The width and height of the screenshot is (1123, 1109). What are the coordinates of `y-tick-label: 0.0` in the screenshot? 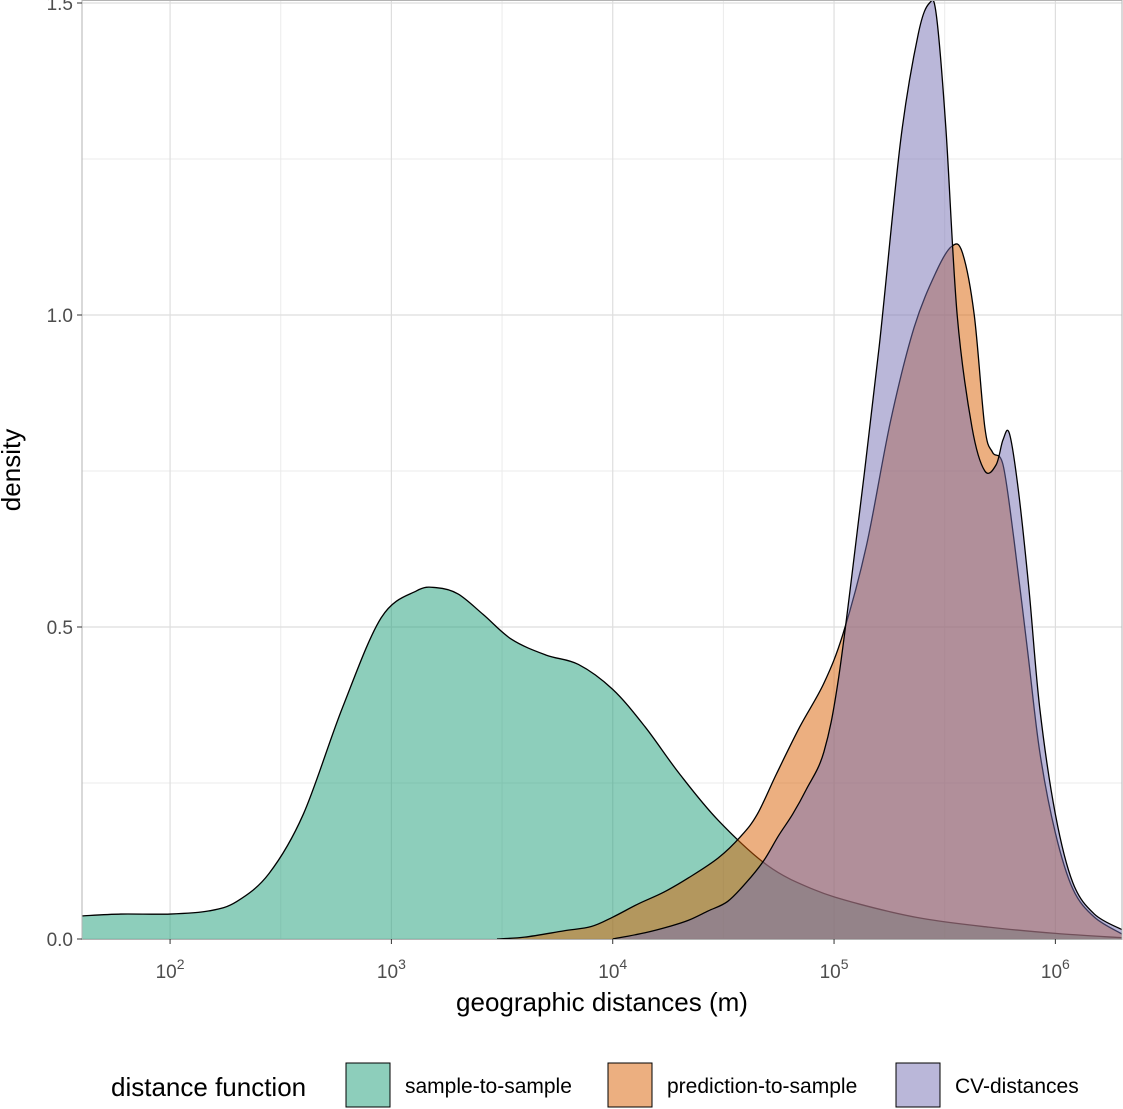 It's located at (60, 940).